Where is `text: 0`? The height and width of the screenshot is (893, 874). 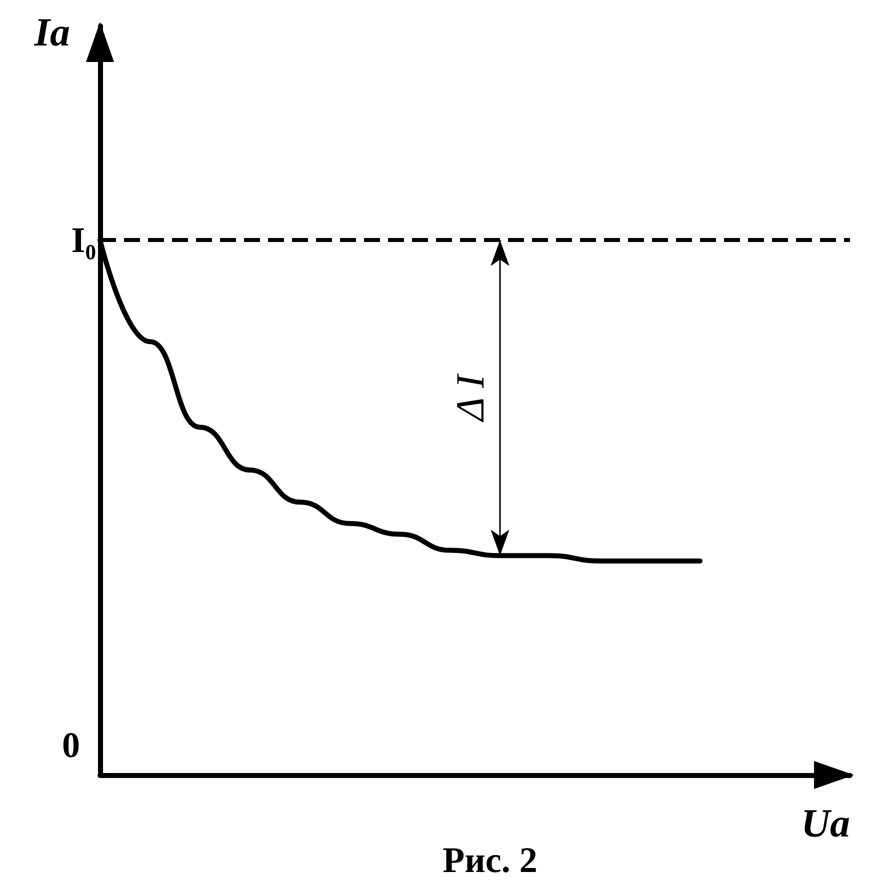
text: 0 is located at coordinates (71, 745).